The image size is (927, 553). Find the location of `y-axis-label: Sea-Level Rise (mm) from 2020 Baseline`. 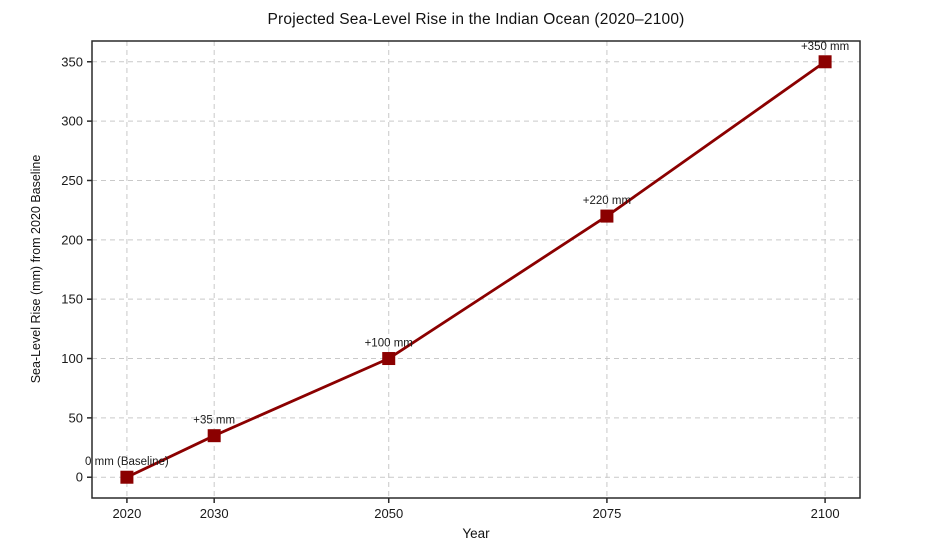

y-axis-label: Sea-Level Rise (mm) from 2020 Baseline is located at coordinates (36, 269).